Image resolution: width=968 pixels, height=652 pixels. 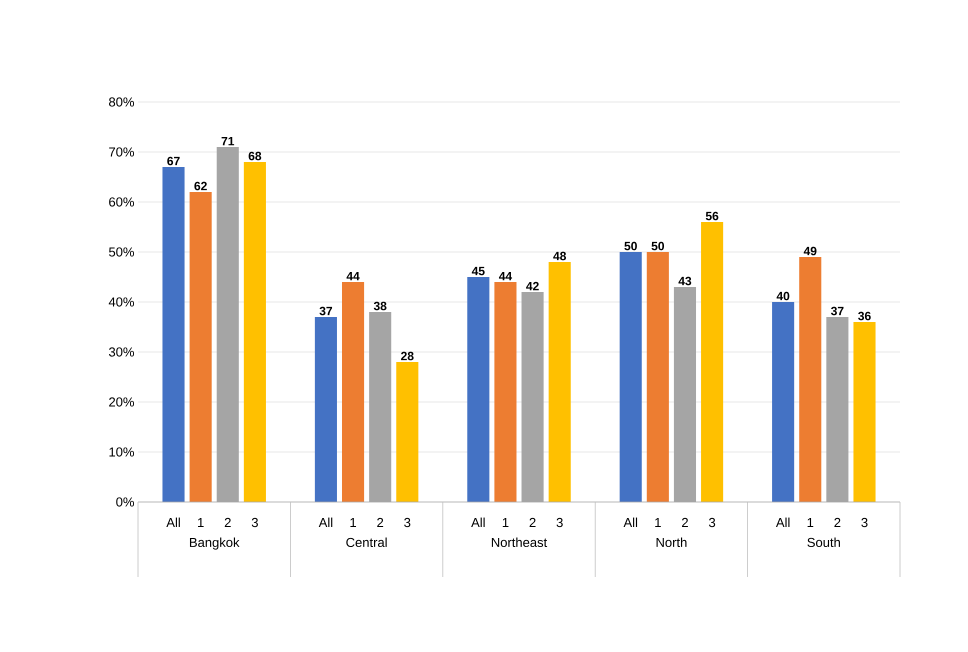 I want to click on y-tick-label: 60%, so click(x=121, y=202).